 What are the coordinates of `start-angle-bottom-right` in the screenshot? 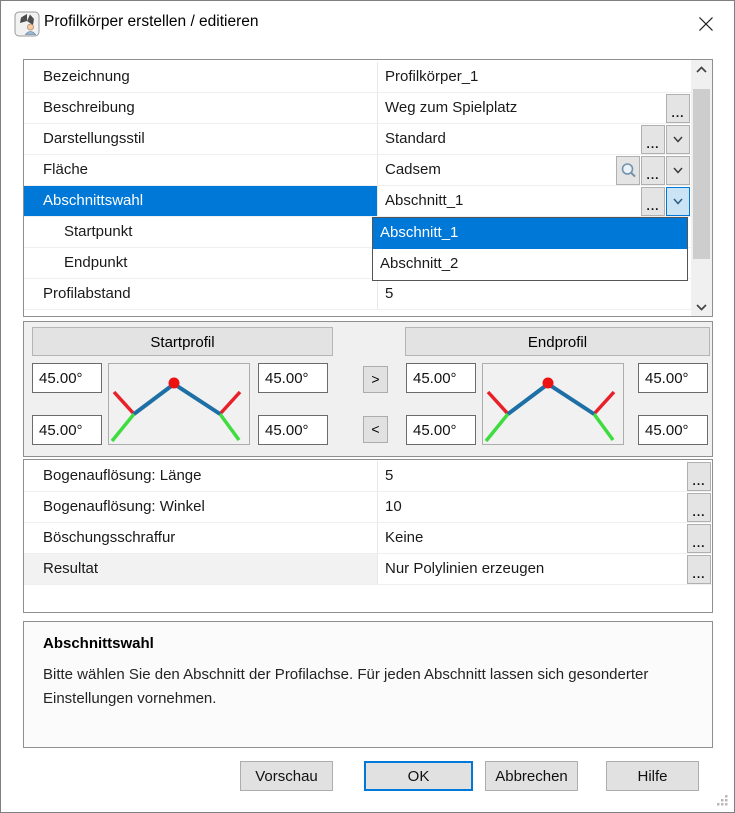 It's located at (293, 430).